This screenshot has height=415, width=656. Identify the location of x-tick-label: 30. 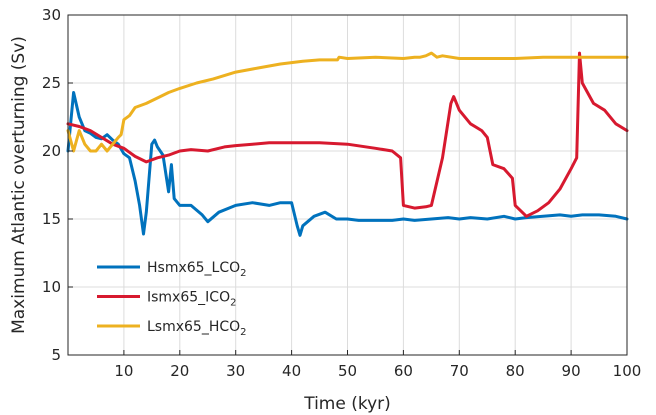
(235, 371).